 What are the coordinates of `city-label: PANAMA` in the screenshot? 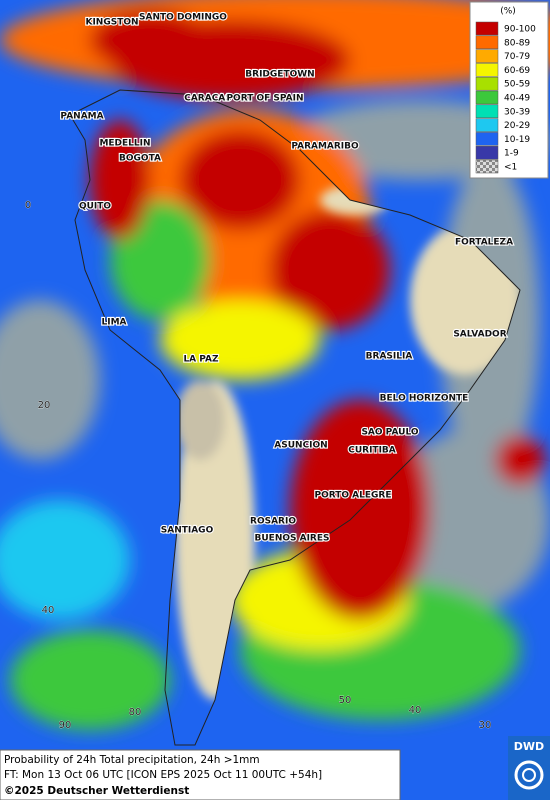 It's located at (81, 117).